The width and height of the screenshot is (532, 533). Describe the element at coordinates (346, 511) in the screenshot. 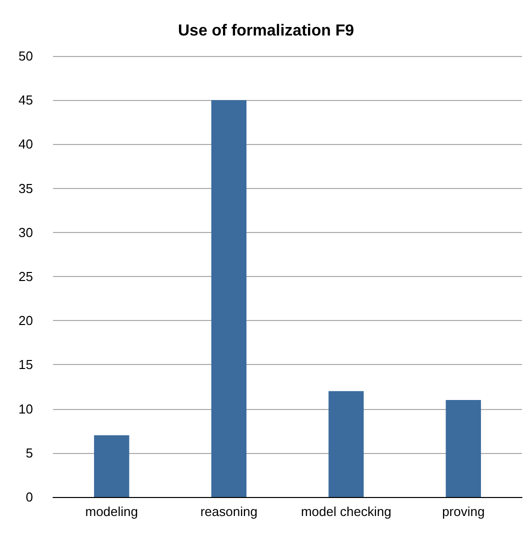

I see `x-tick-label: model checking` at that location.